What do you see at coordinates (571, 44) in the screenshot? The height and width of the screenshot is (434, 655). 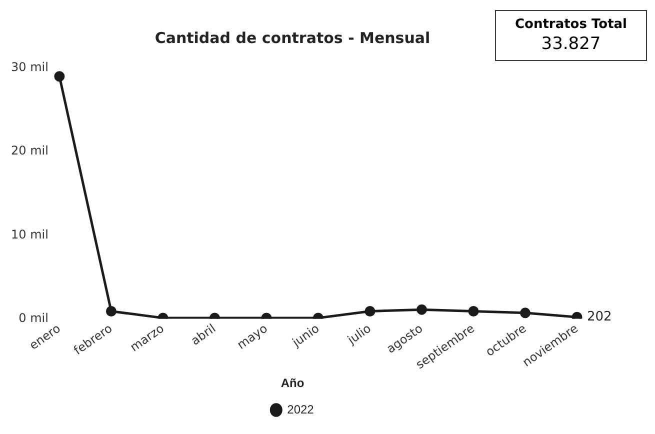 I see `text: 33.827` at bounding box center [571, 44].